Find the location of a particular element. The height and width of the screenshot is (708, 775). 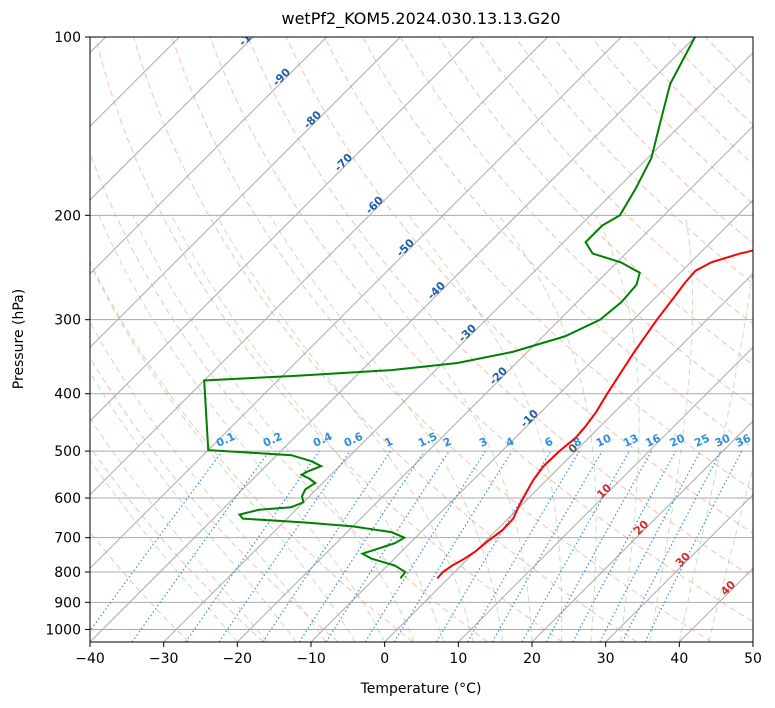

y-axis-label: Pressure (hPa) is located at coordinates (19, 339).